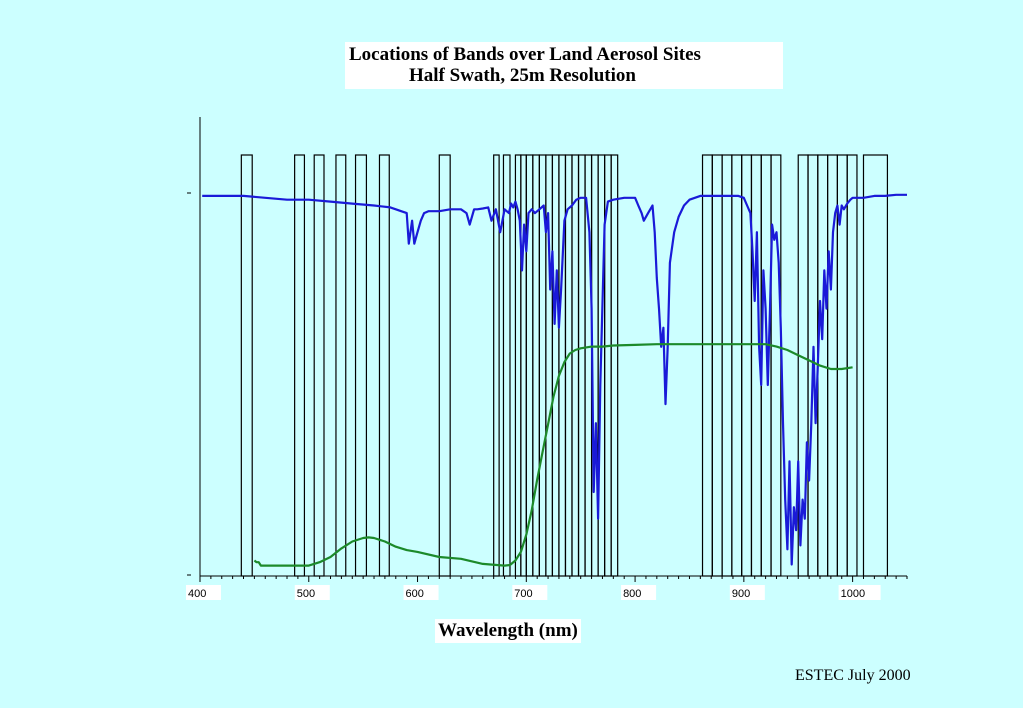 The image size is (1023, 708). I want to click on x-tick-label: 900, so click(741, 594).